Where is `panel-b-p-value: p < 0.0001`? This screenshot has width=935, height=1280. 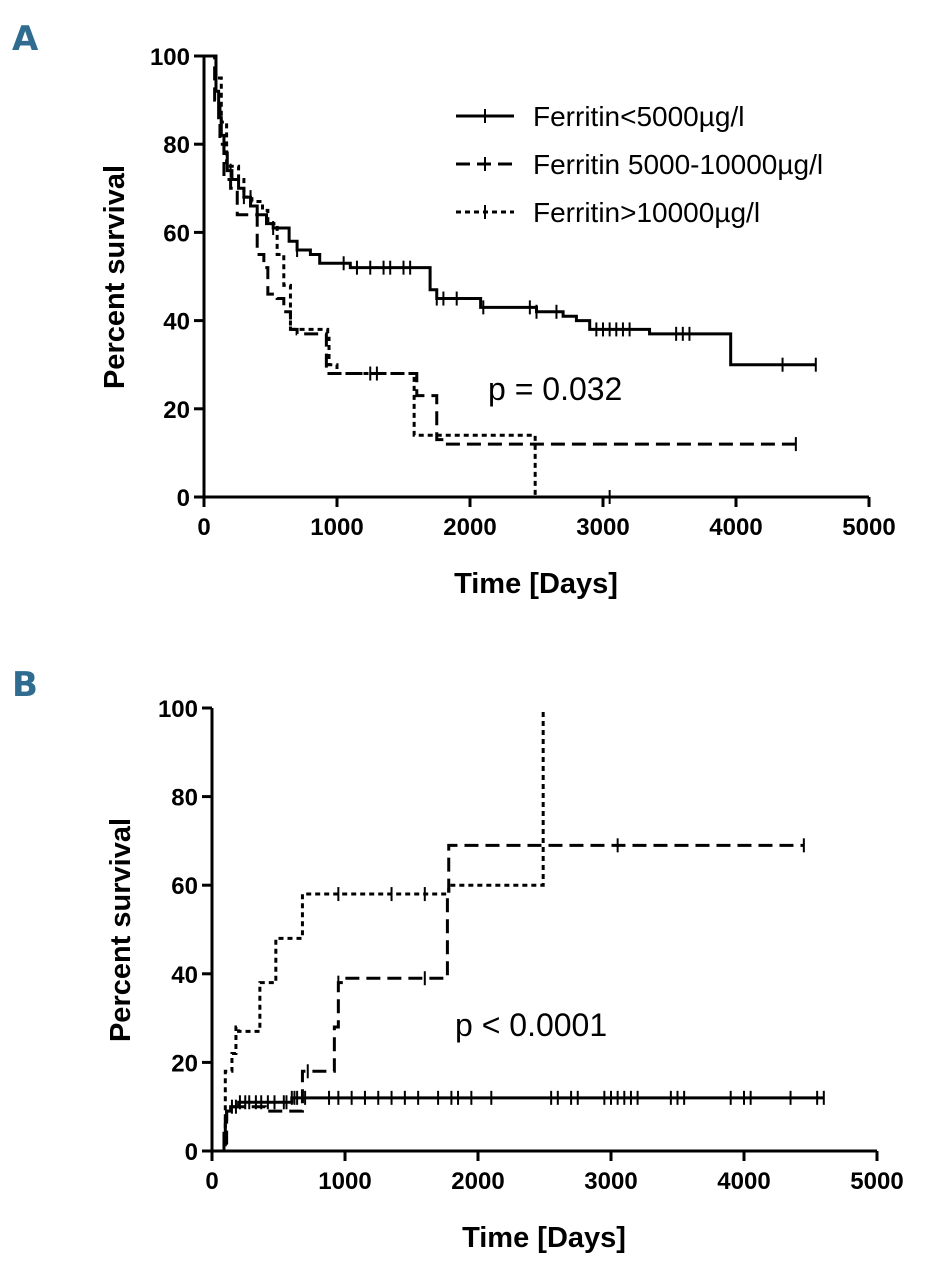 panel-b-p-value: p < 0.0001 is located at coordinates (531, 1025).